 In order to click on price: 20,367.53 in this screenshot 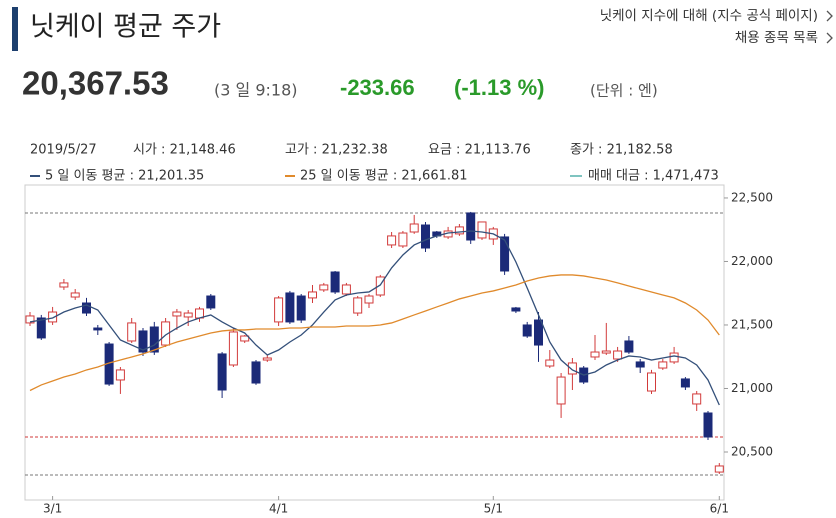, I will do `click(95, 83)`.